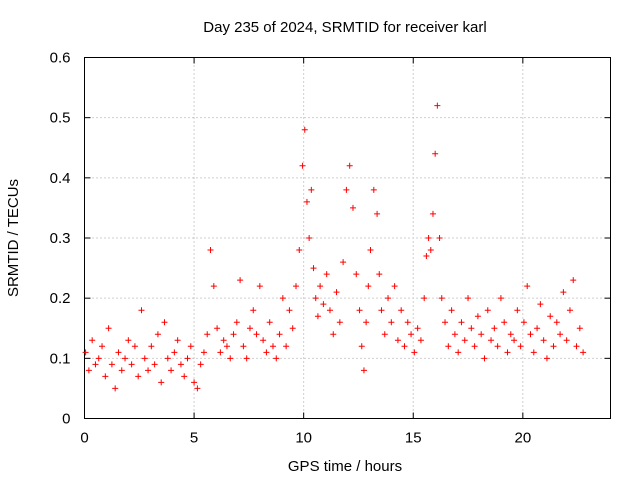 The width and height of the screenshot is (640, 480). What do you see at coordinates (413, 438) in the screenshot?
I see `x-tick-label: 15` at bounding box center [413, 438].